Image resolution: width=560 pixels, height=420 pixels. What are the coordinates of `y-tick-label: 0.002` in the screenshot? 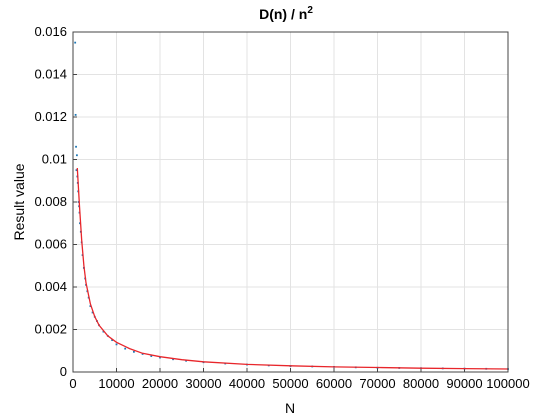 It's located at (50, 329).